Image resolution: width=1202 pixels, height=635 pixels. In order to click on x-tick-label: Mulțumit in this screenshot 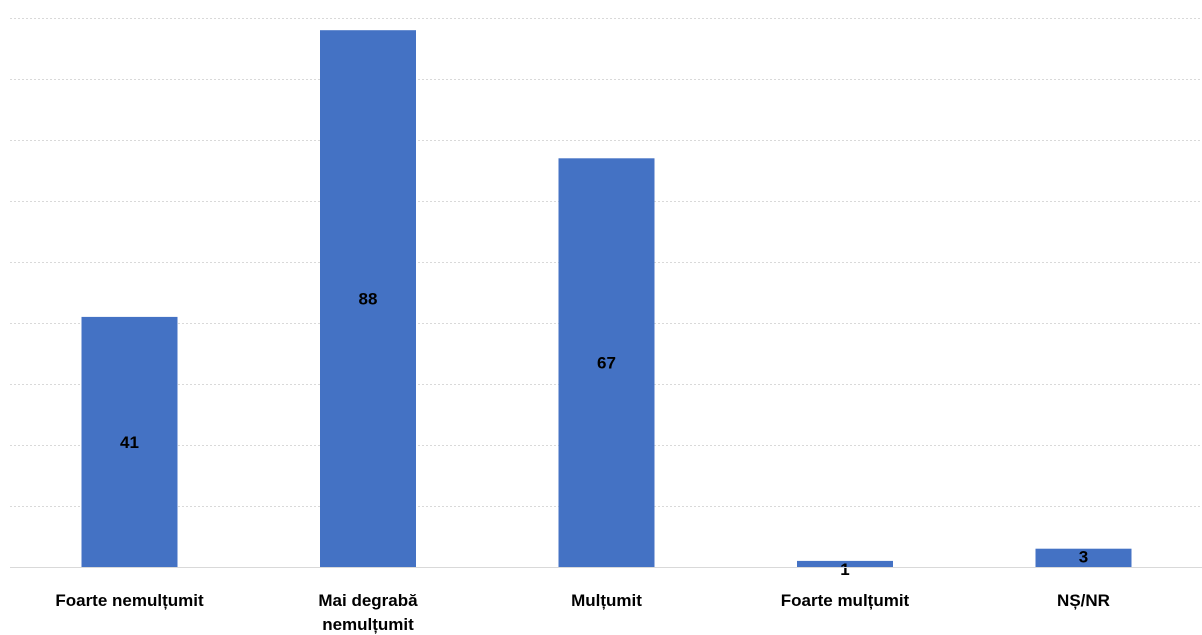, I will do `click(606, 600)`.